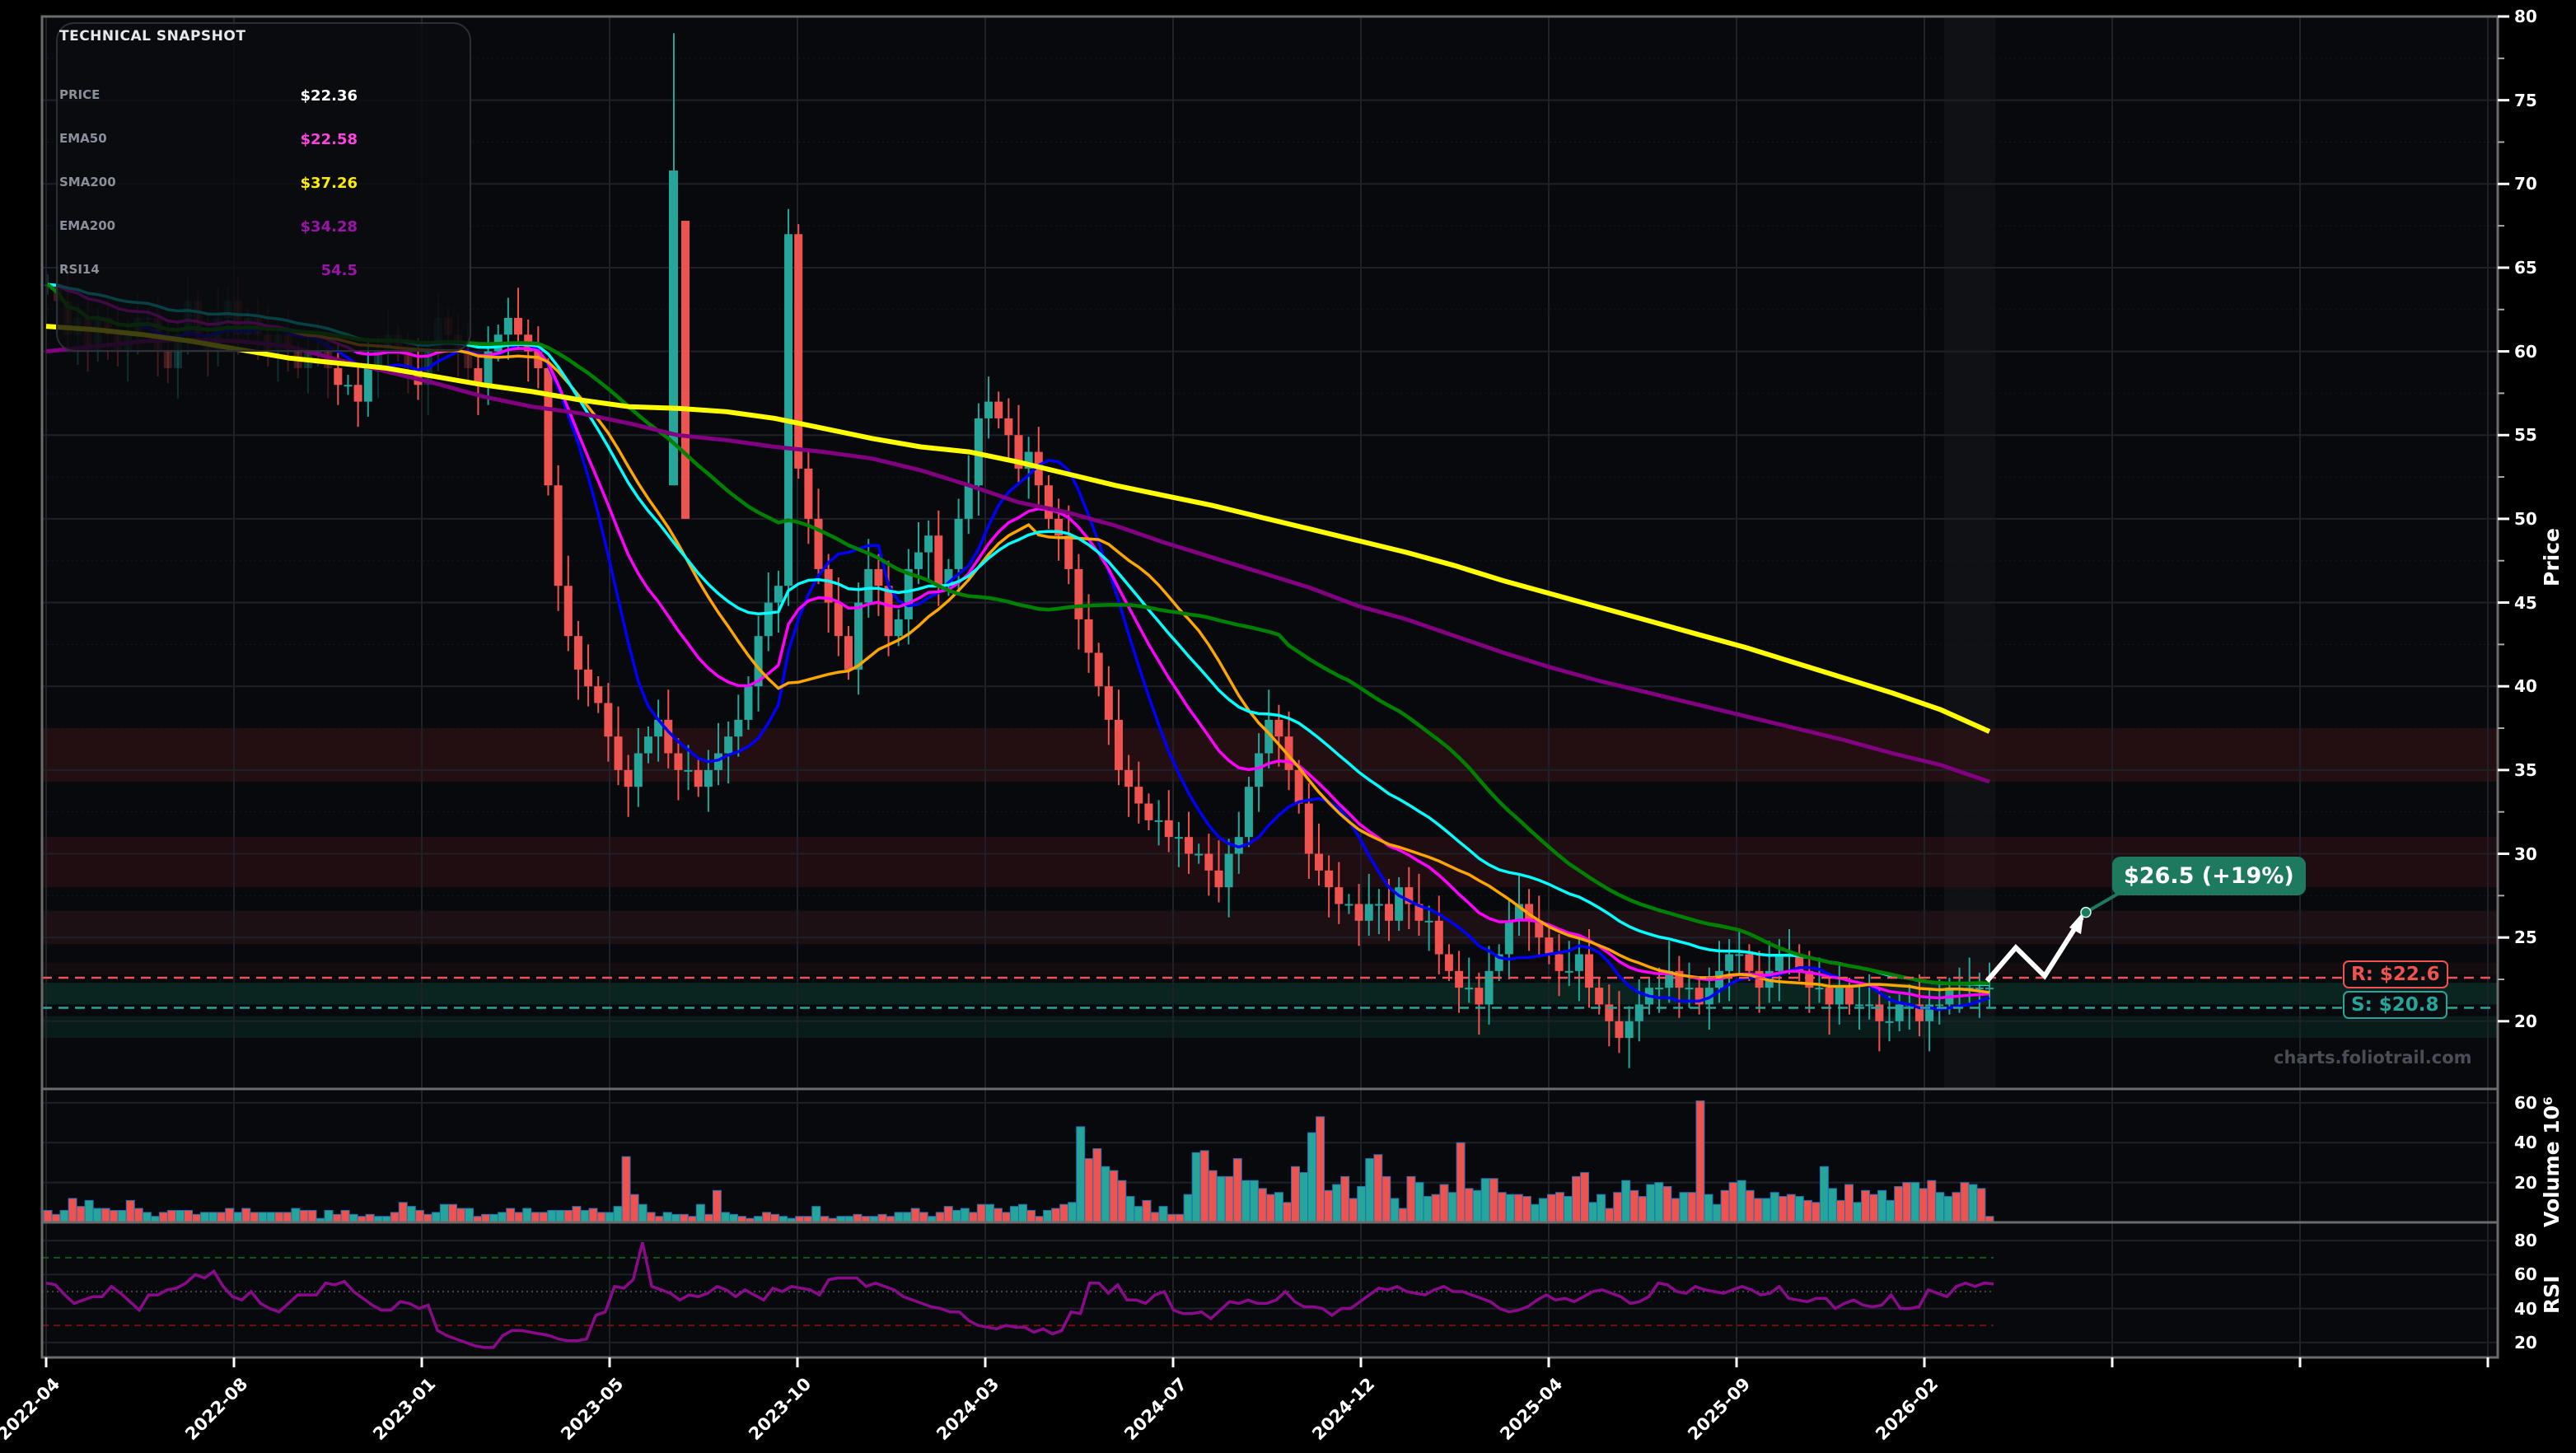 The image size is (2576, 1453). What do you see at coordinates (2525, 937) in the screenshot?
I see `axis-tick-label: 25` at bounding box center [2525, 937].